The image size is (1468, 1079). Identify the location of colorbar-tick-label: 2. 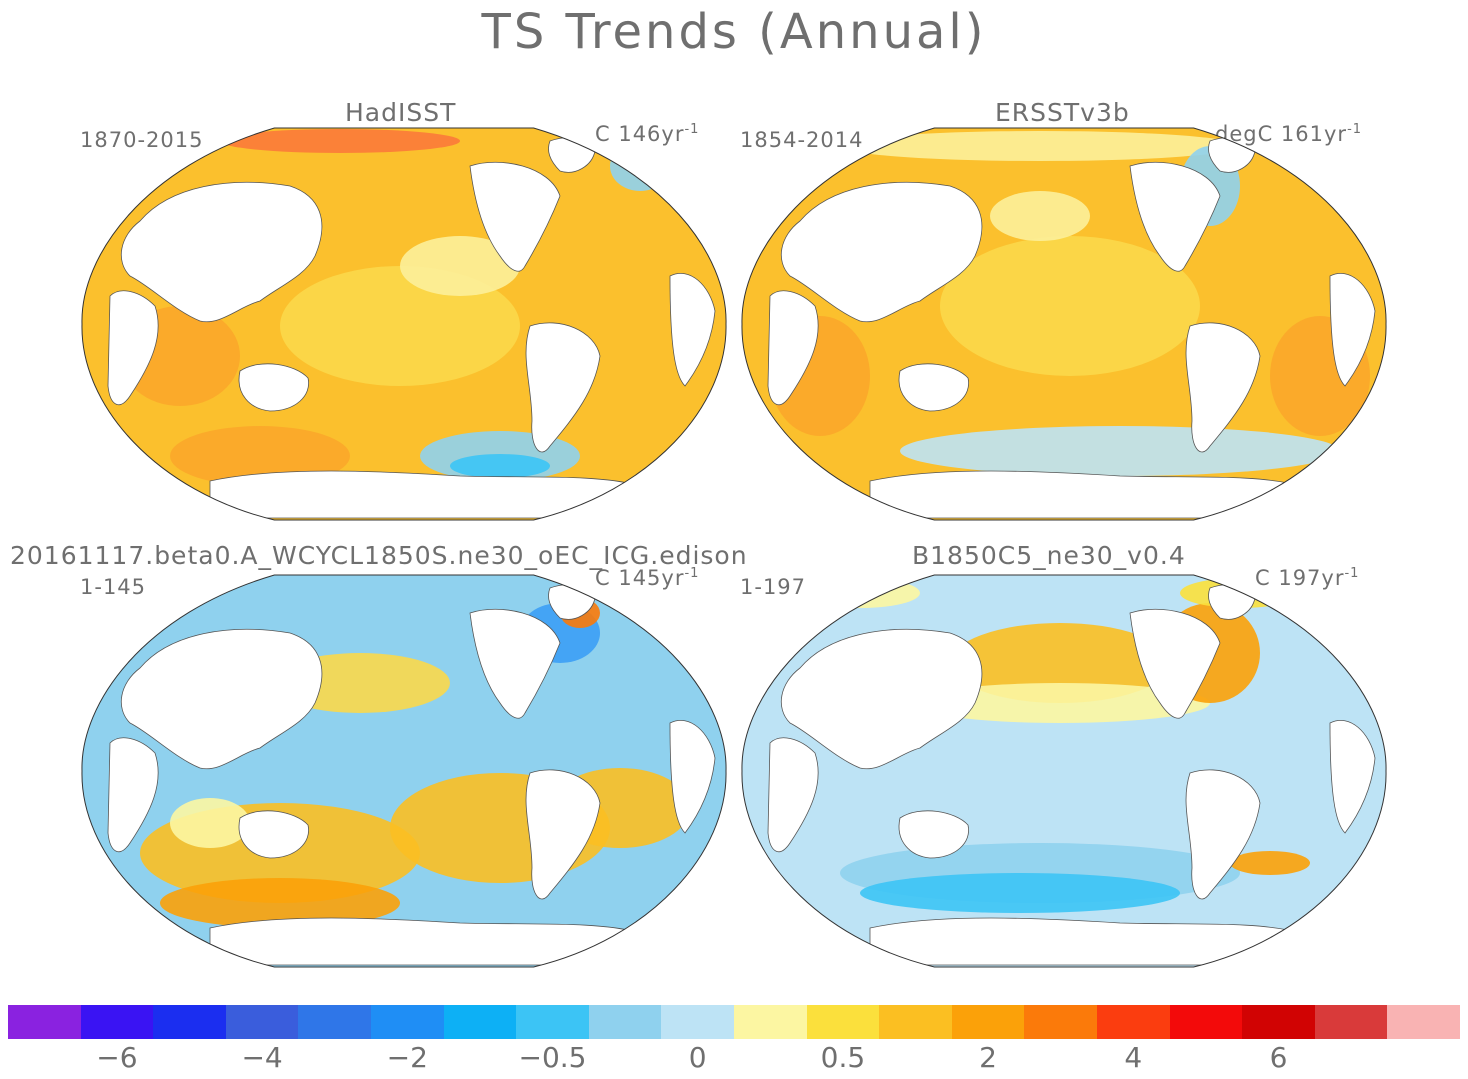
(988, 1057).